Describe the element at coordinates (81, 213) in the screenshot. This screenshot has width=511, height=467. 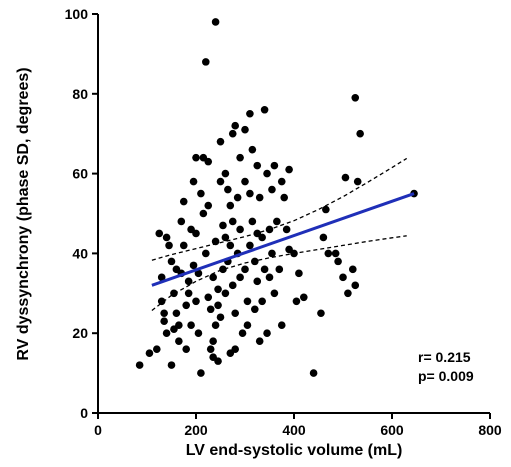
I see `y-axis-ticks: 0 20 40 60 80 100` at that location.